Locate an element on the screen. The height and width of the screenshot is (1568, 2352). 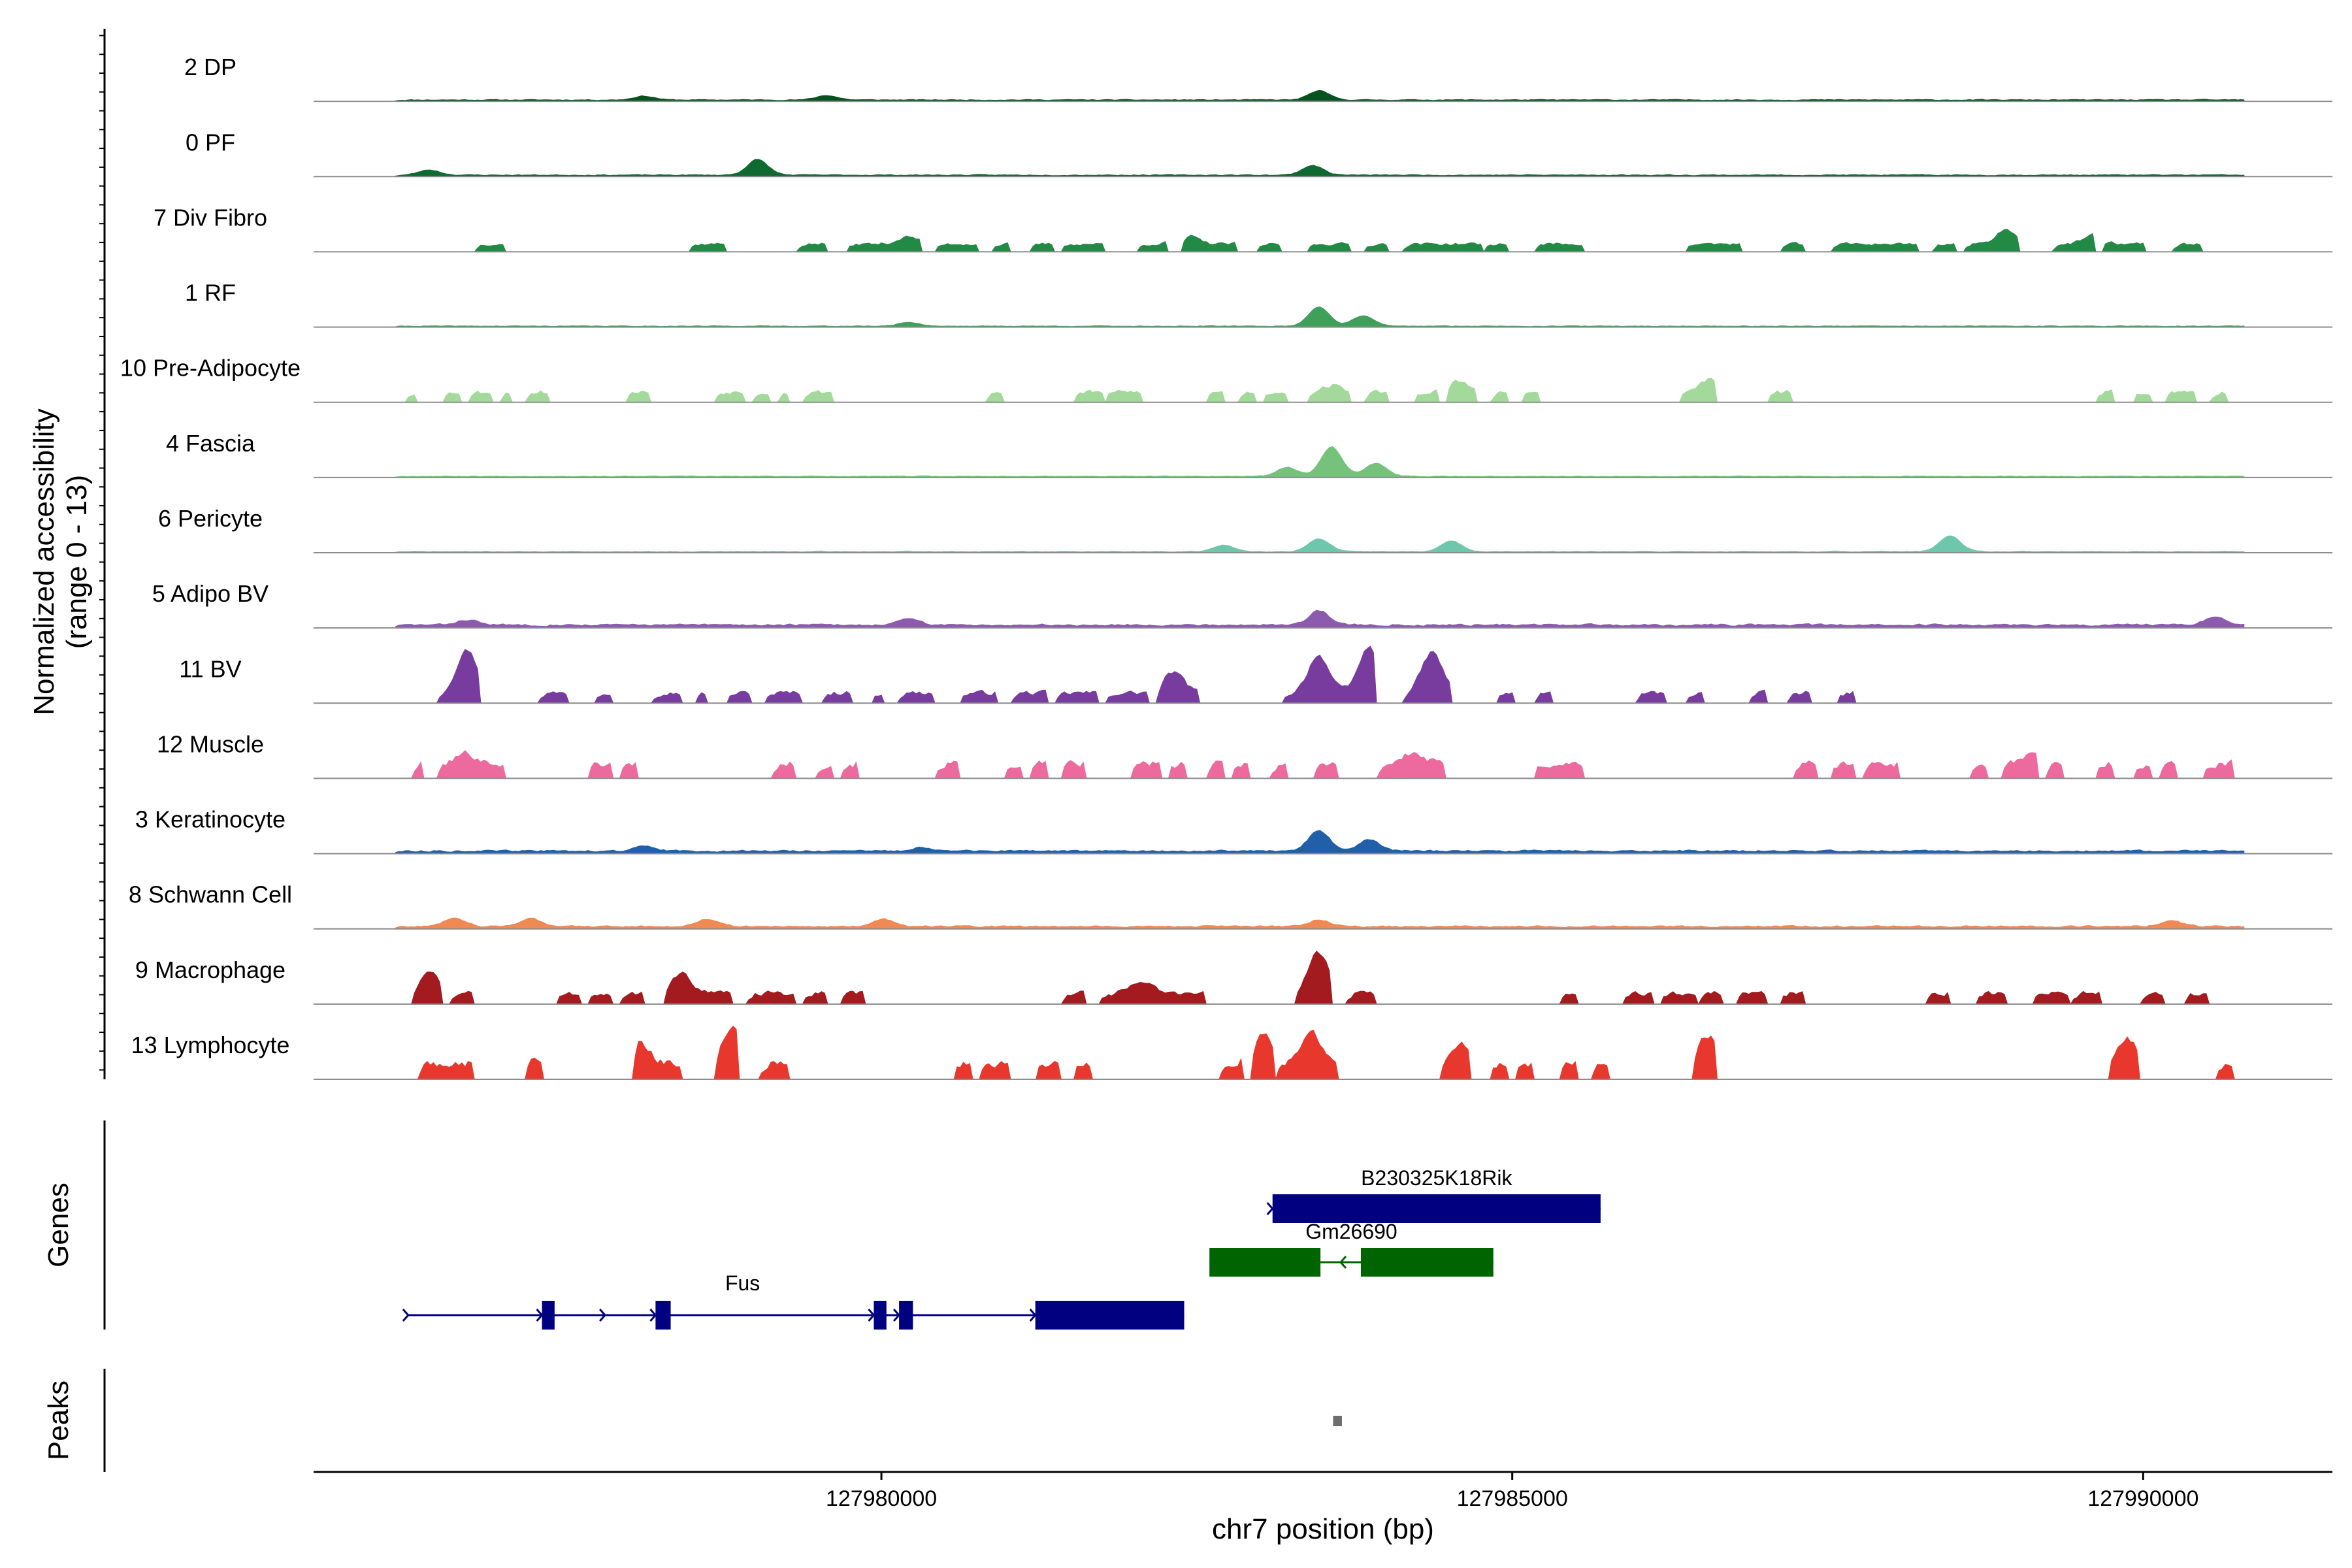
gene-label: Fus is located at coordinates (742, 1283).